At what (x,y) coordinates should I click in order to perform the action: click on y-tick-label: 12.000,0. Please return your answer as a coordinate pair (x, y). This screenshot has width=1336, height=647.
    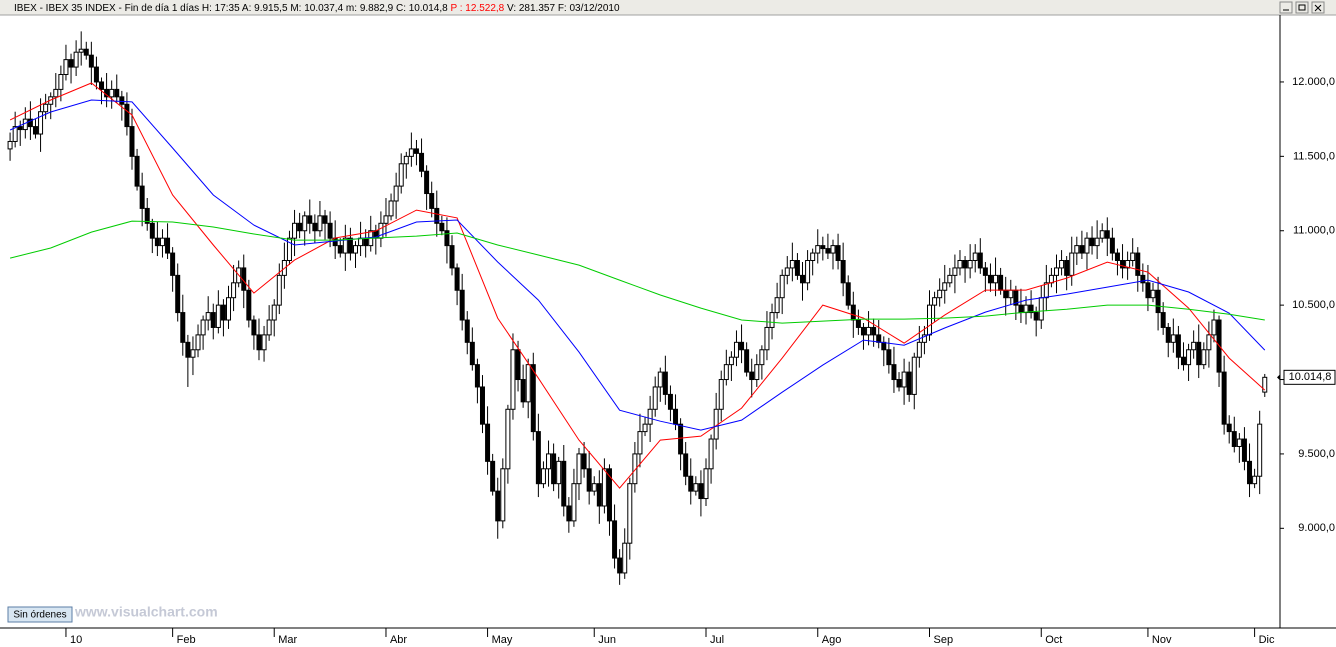
    Looking at the image, I should click on (1313, 82).